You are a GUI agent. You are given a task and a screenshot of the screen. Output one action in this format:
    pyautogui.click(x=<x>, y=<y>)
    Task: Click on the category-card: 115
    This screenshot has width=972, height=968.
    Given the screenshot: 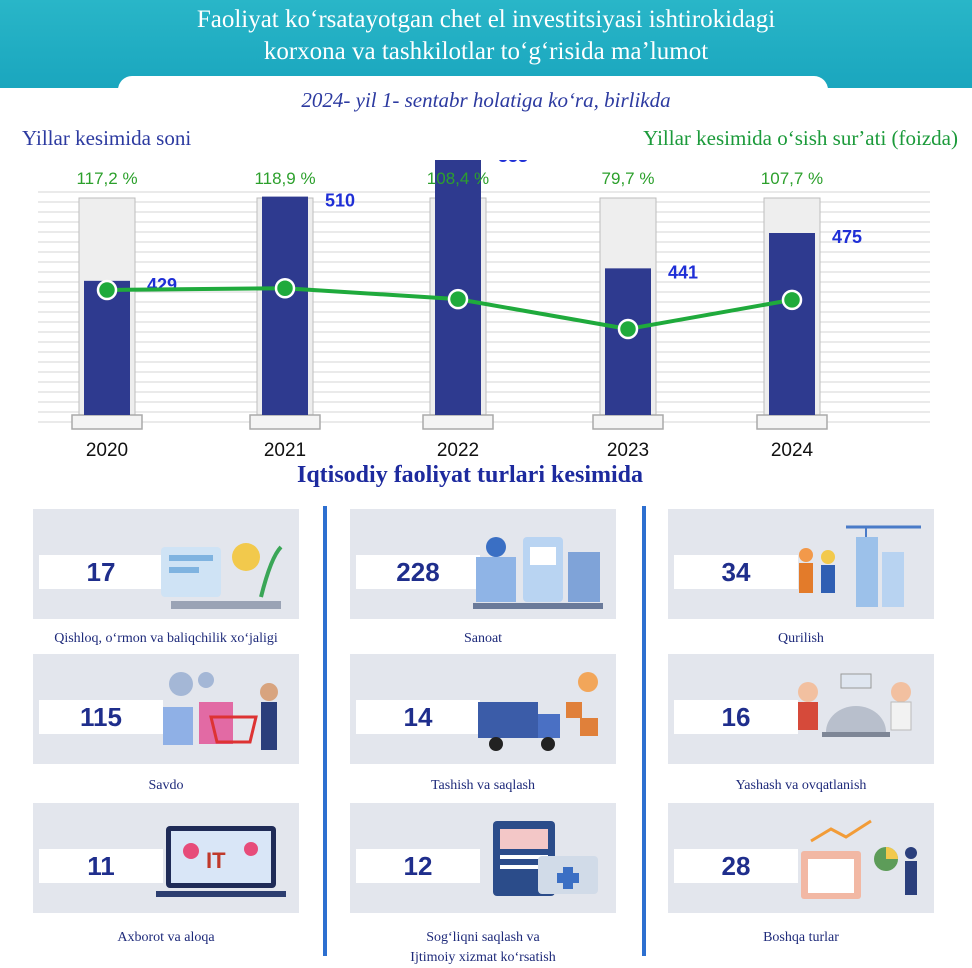 What is the action you would take?
    pyautogui.click(x=166, y=709)
    